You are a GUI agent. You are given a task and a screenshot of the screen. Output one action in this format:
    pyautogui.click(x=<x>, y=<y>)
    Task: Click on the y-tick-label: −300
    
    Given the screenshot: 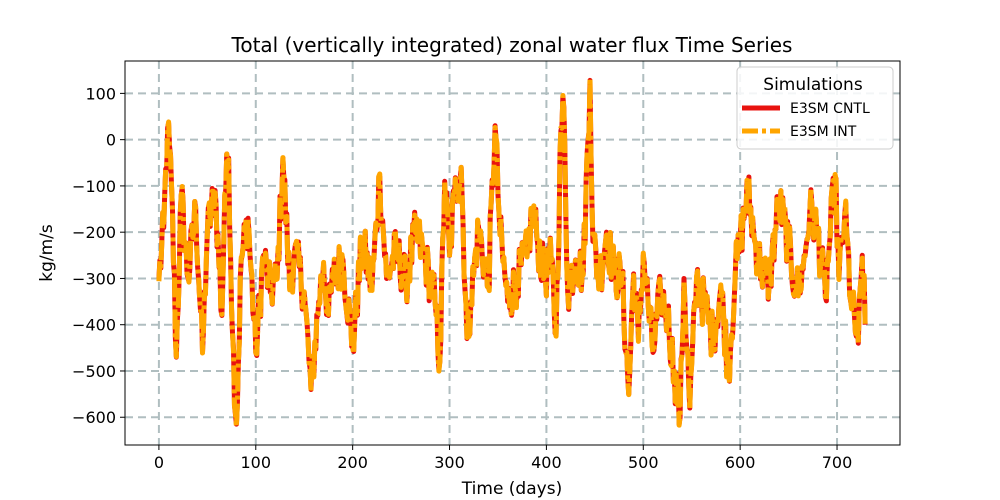 What is the action you would take?
    pyautogui.click(x=94, y=278)
    